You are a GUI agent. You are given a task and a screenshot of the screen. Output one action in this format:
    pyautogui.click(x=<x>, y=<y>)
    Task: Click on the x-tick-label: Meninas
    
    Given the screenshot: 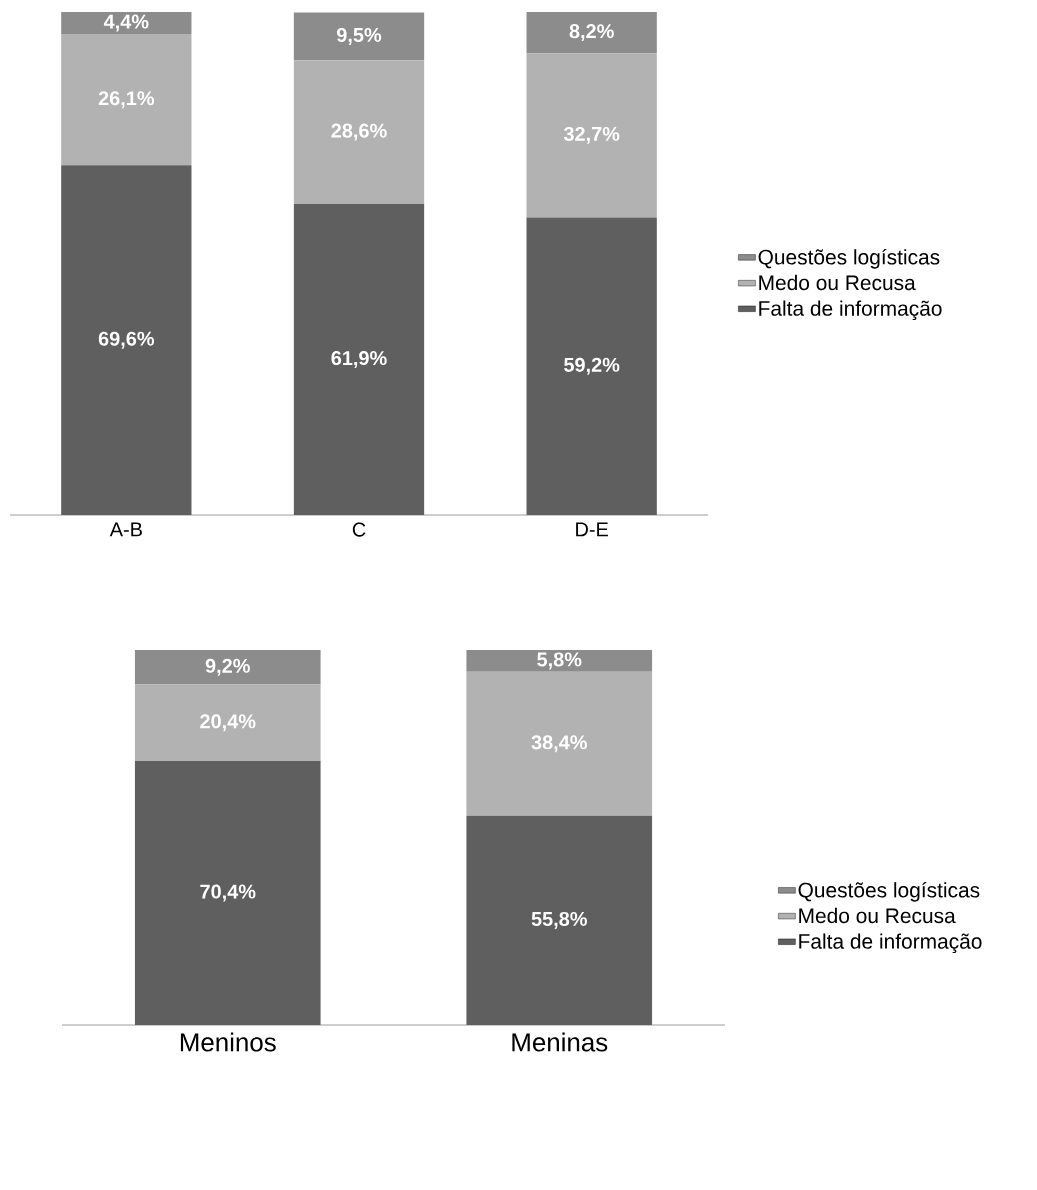 What is the action you would take?
    pyautogui.click(x=560, y=1042)
    